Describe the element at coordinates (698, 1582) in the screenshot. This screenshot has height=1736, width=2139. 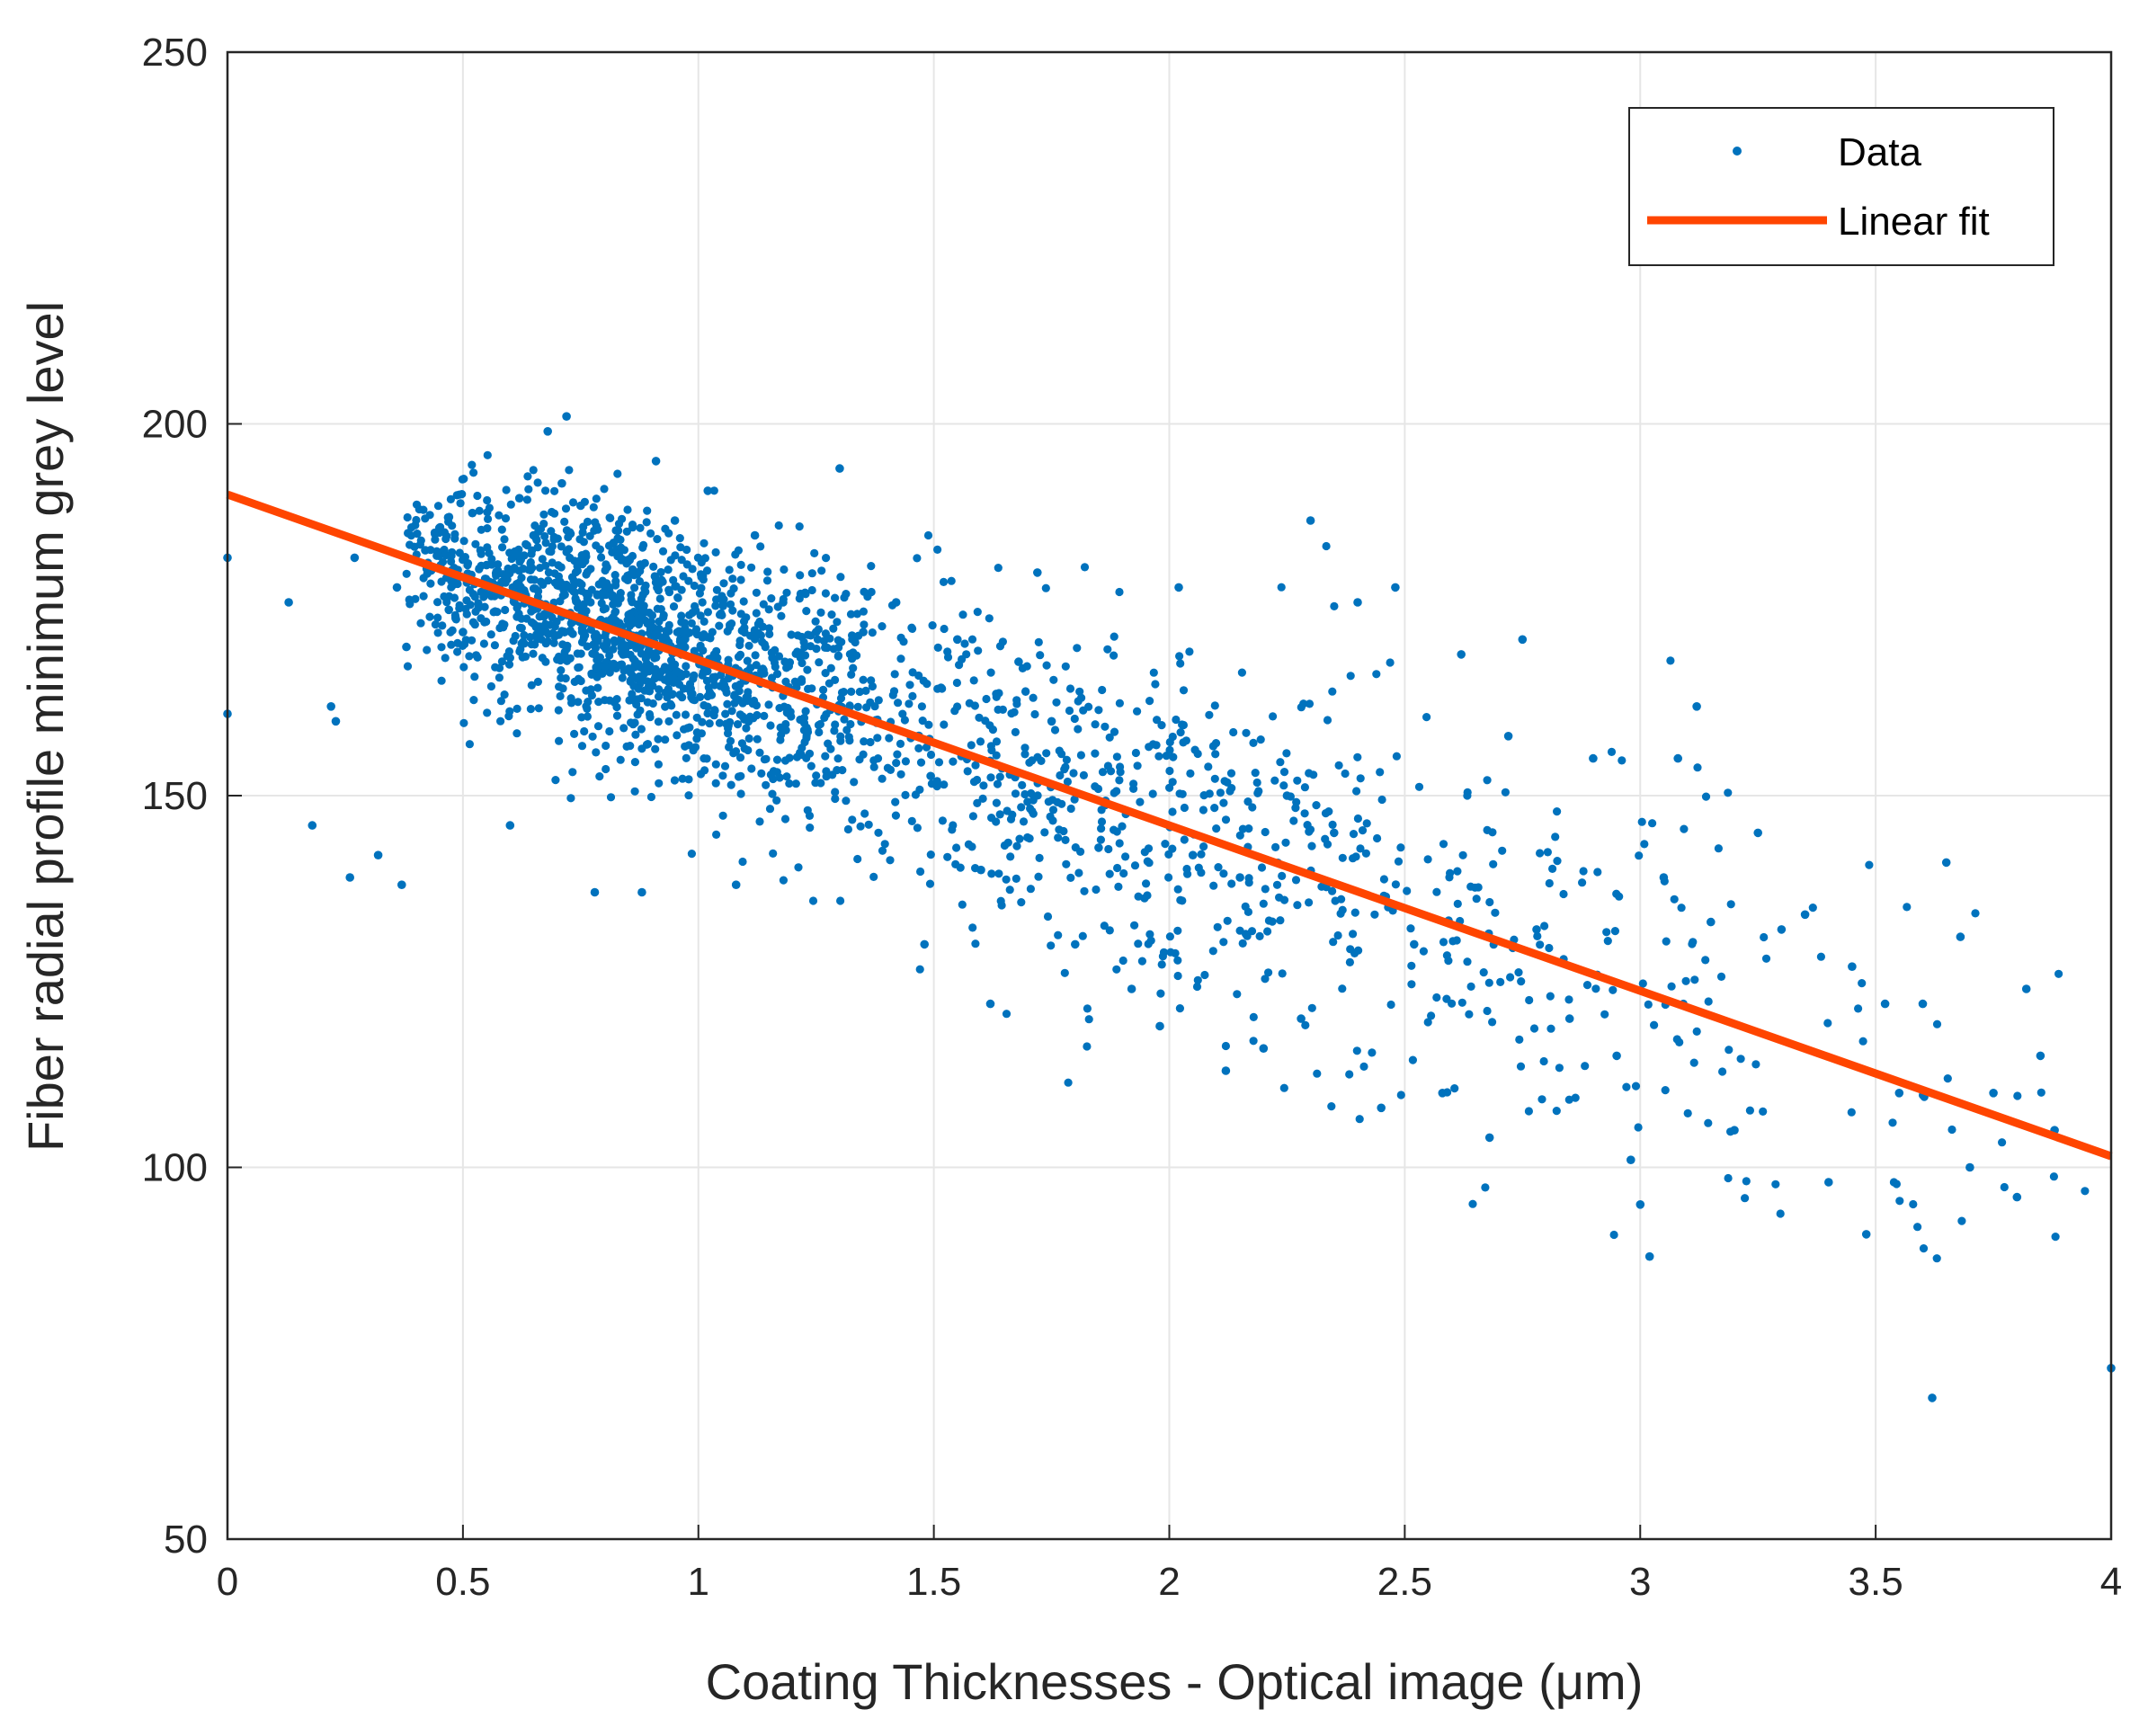
I see `x-tick-label: 1` at that location.